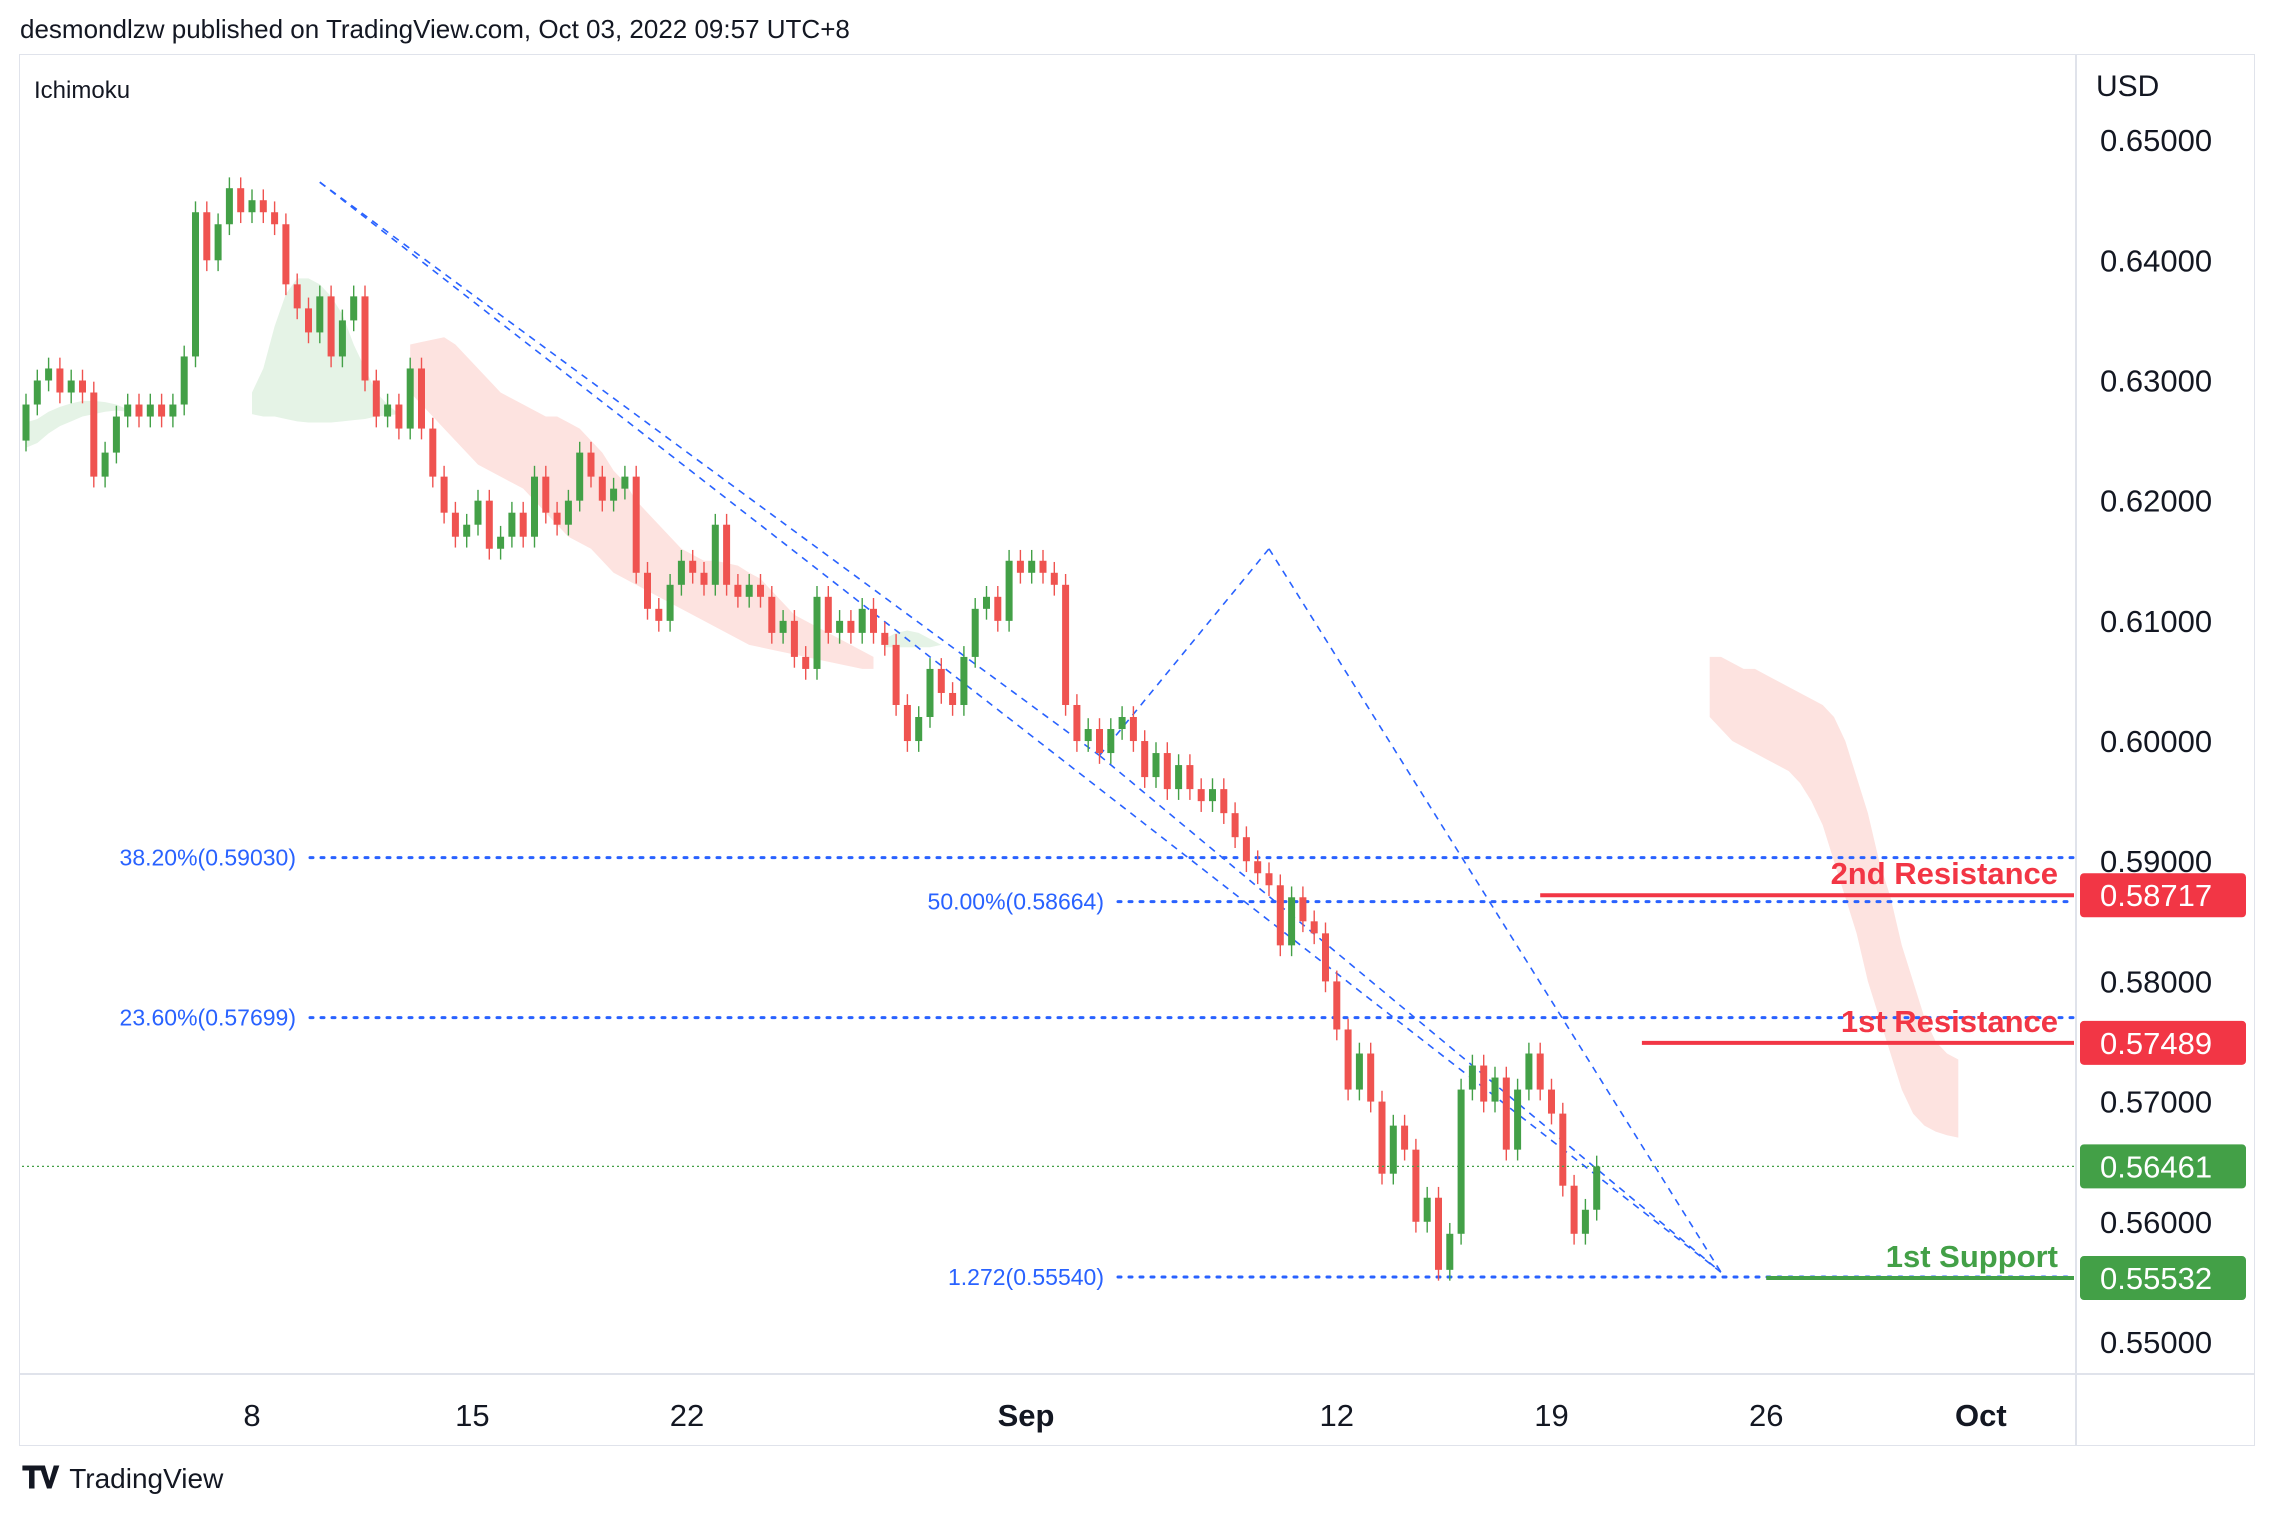 The height and width of the screenshot is (1516, 2272). Describe the element at coordinates (146, 1478) in the screenshot. I see `footer-brand: TradingView` at that location.